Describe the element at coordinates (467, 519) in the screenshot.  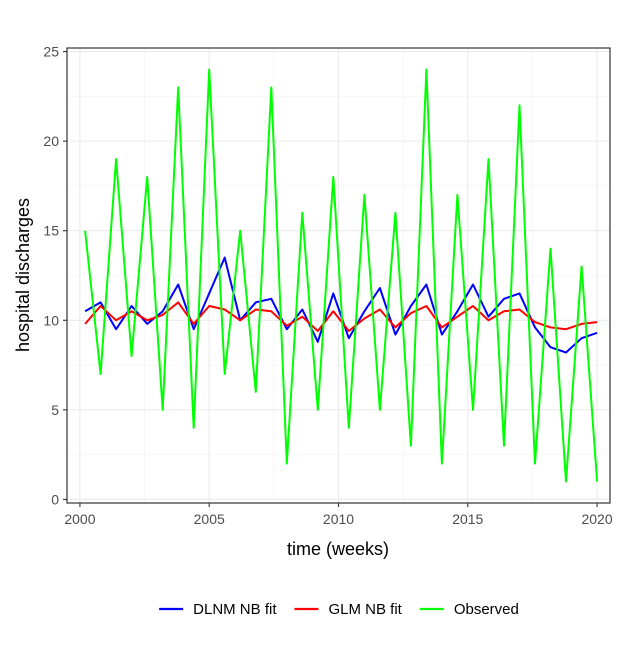
I see `x-tick-label: 2015` at that location.